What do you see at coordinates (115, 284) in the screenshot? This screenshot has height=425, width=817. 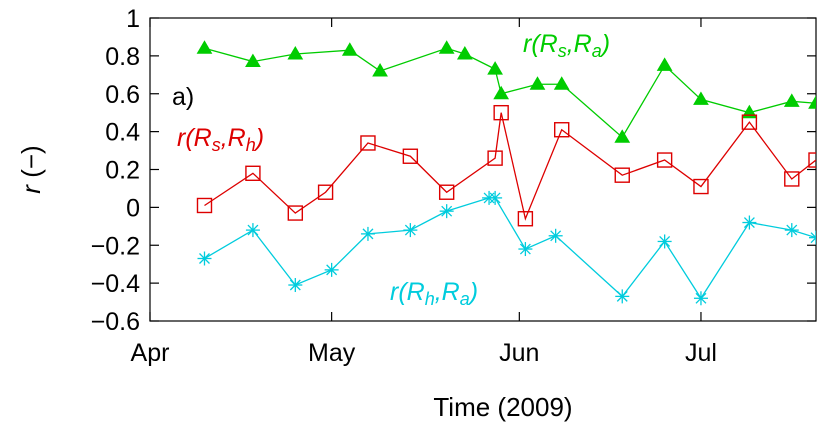 I see `y-tick-label: −0.4` at bounding box center [115, 284].